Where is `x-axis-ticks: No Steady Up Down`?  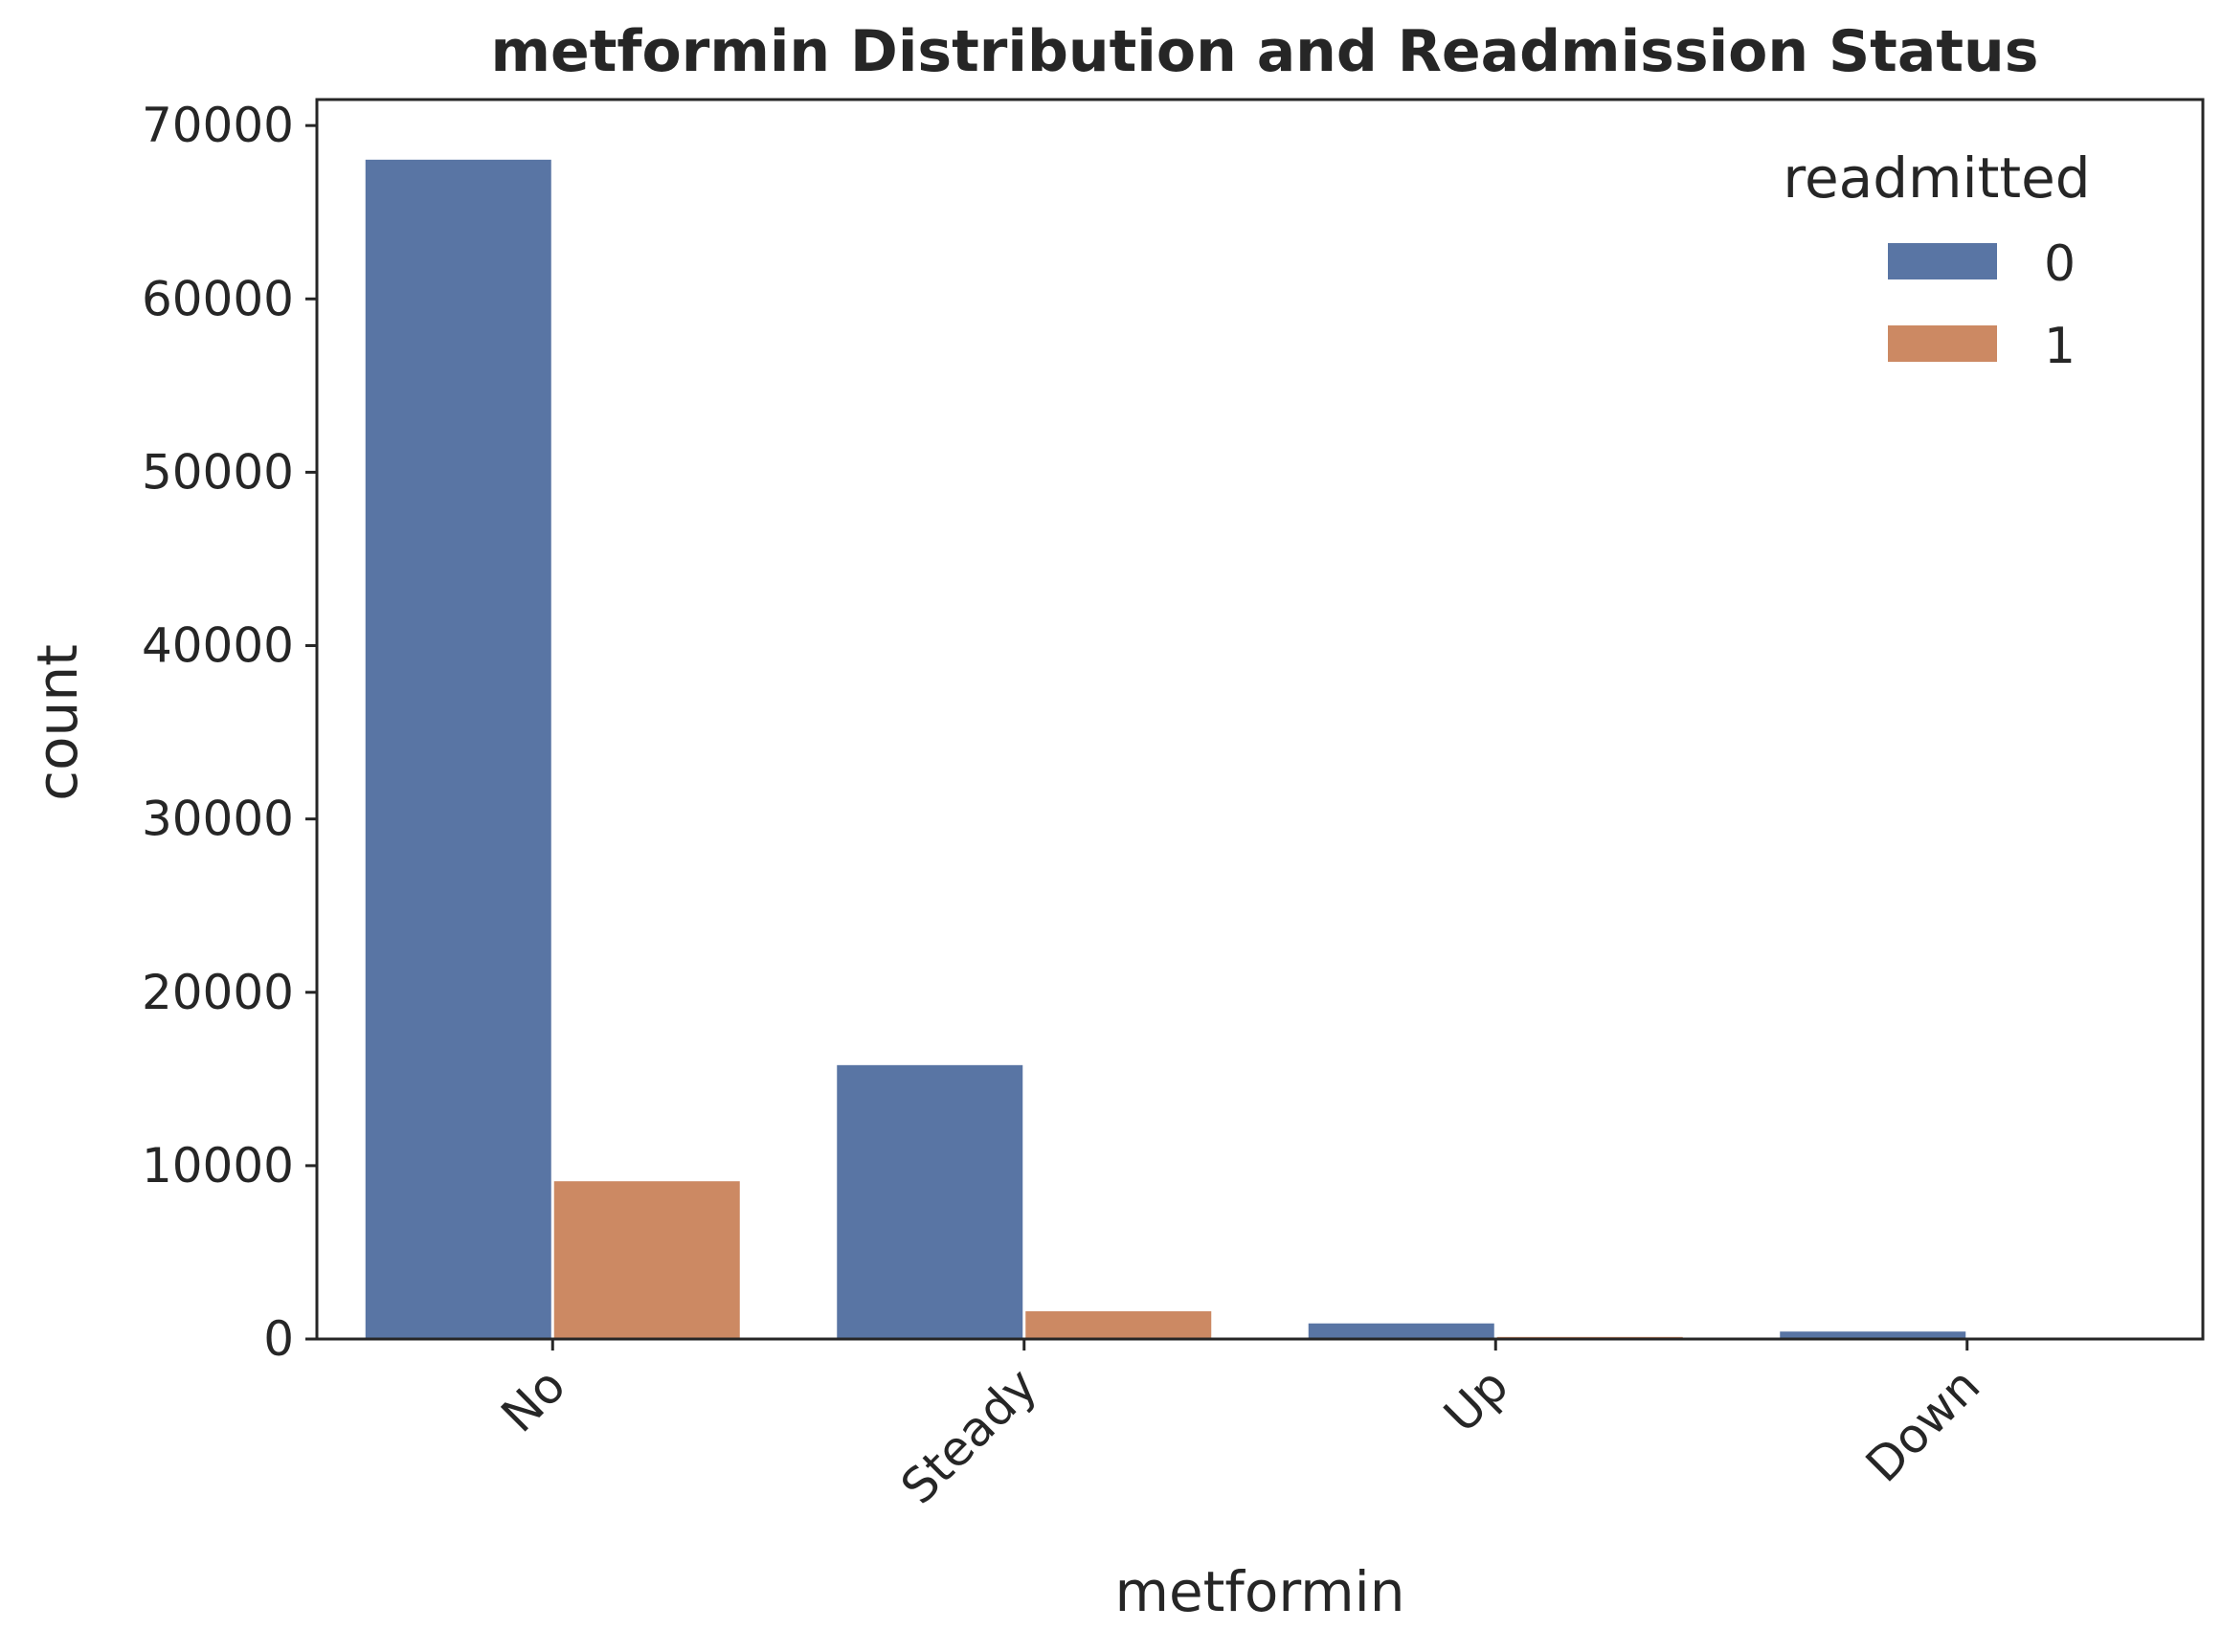 x-axis-ticks: No Steady Up Down is located at coordinates (1240, 1427).